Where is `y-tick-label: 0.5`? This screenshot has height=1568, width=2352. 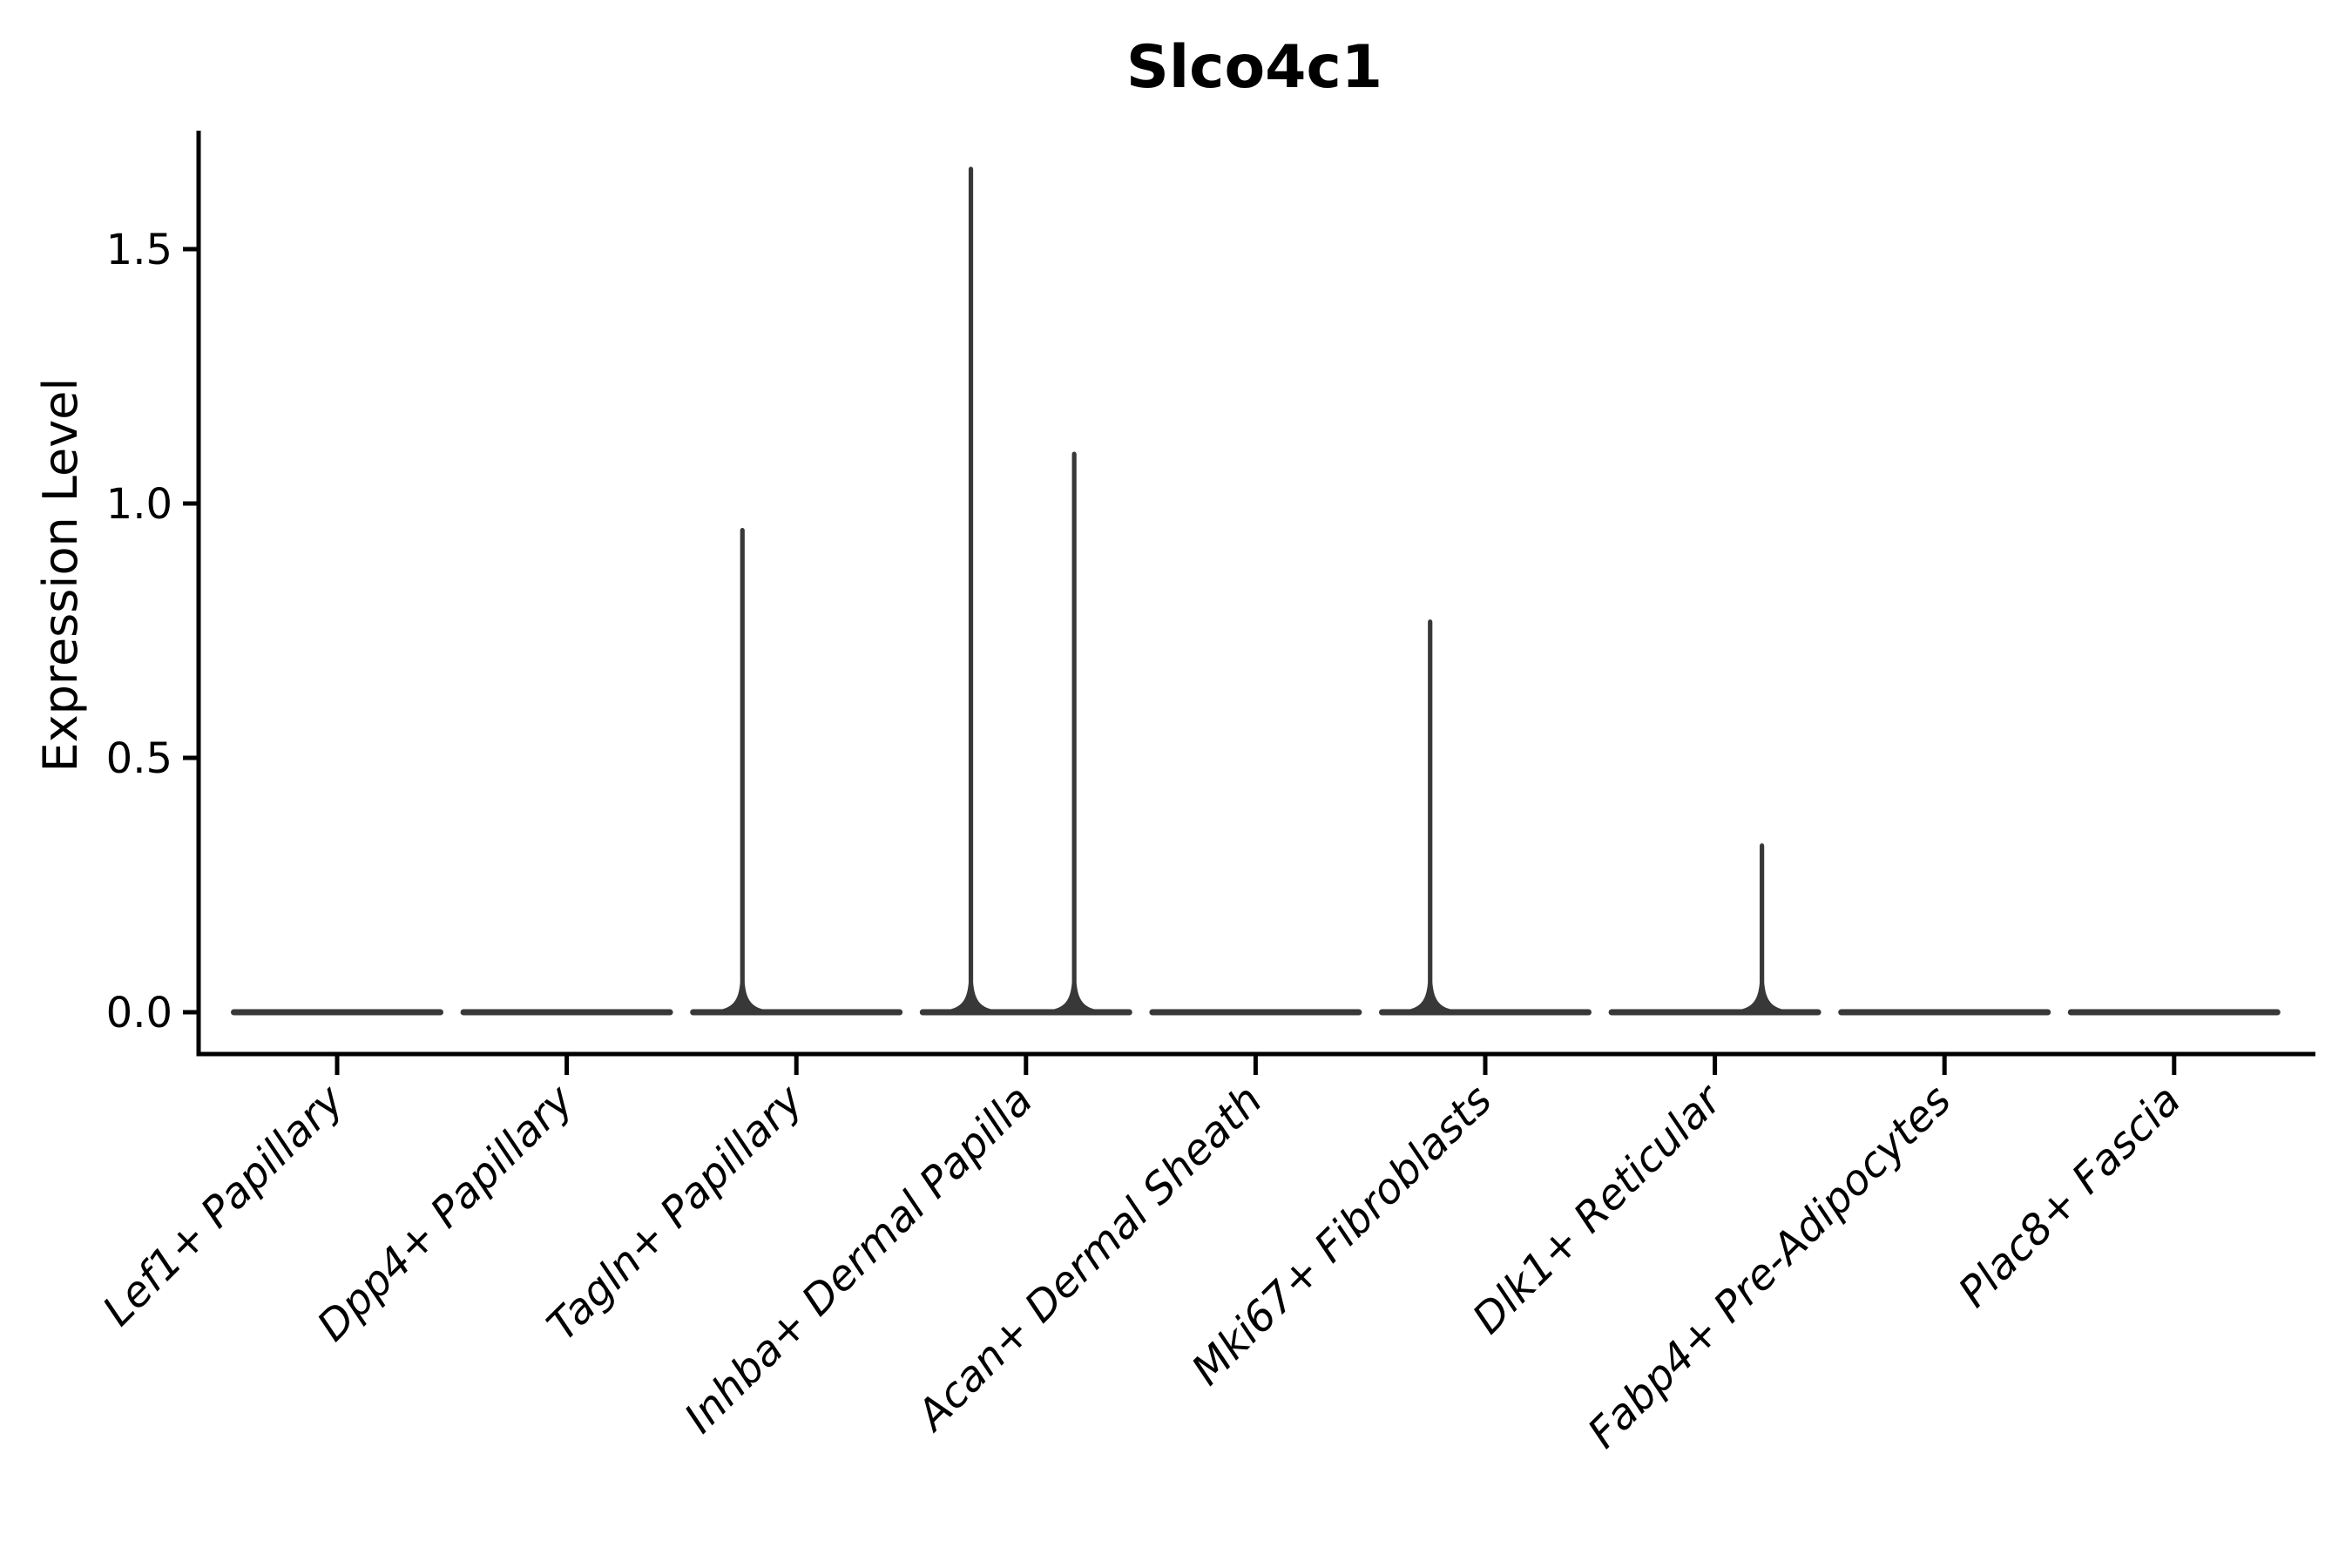 y-tick-label: 0.5 is located at coordinates (139, 758).